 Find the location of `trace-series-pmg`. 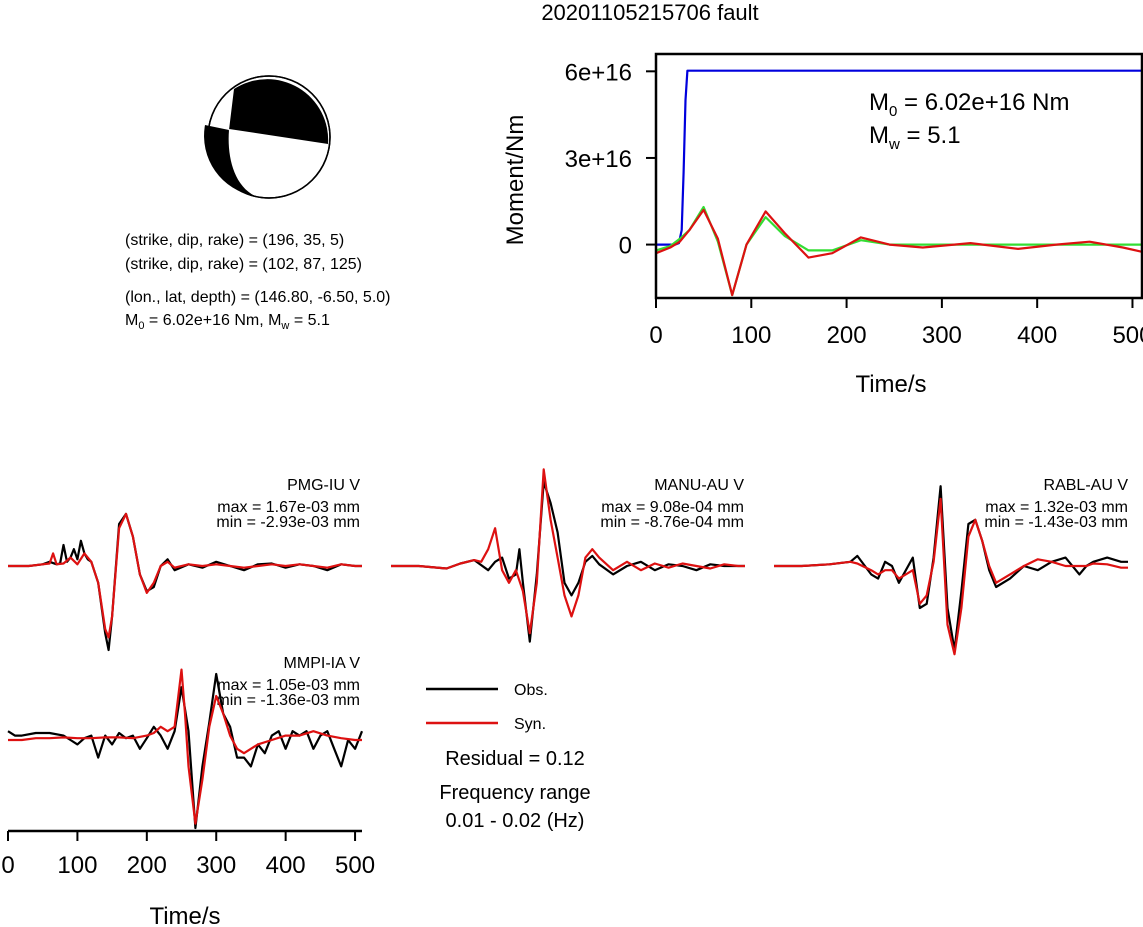

trace-series-pmg is located at coordinates (185, 582).